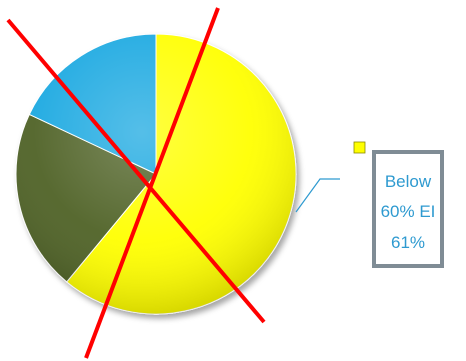 This screenshot has height=361, width=466. I want to click on callout-leader-line, so click(317, 195).